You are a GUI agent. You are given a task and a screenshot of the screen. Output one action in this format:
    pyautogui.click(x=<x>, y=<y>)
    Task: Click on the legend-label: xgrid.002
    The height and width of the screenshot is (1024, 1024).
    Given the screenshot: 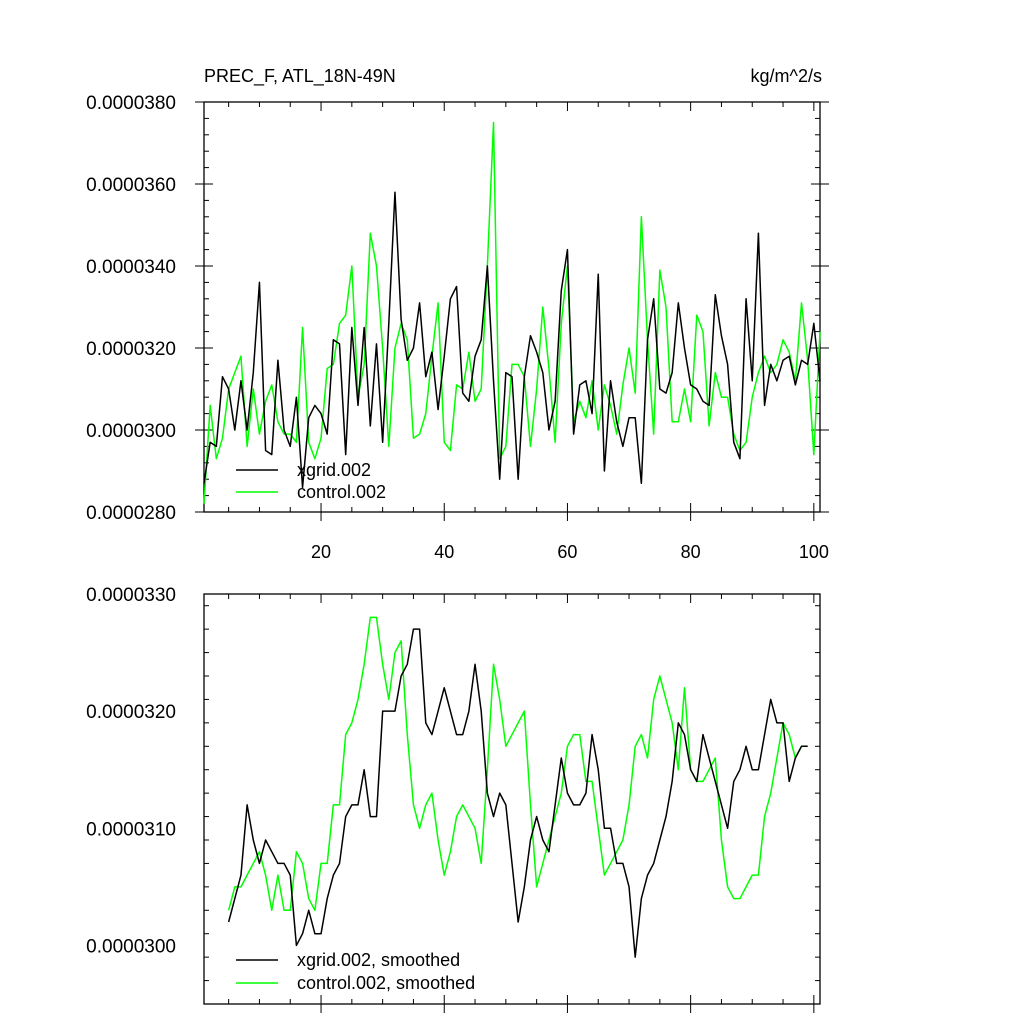 What is the action you would take?
    pyautogui.click(x=334, y=470)
    